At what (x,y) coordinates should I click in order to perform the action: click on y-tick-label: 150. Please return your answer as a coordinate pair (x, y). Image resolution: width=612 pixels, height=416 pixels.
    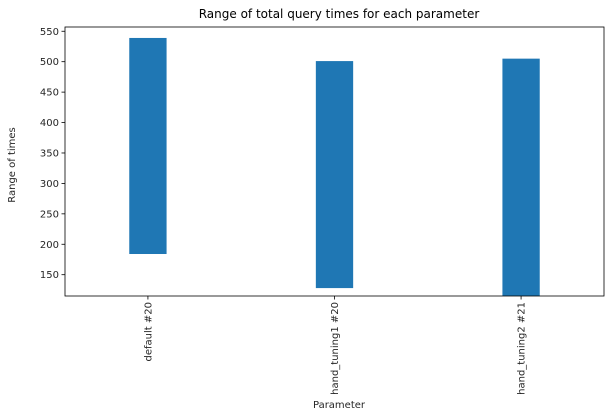
    Looking at the image, I should click on (49, 275).